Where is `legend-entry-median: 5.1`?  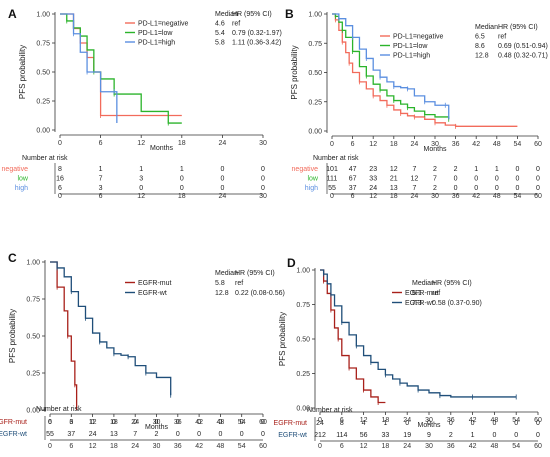
legend-entry-median: 5.1 is located at coordinates (417, 293).